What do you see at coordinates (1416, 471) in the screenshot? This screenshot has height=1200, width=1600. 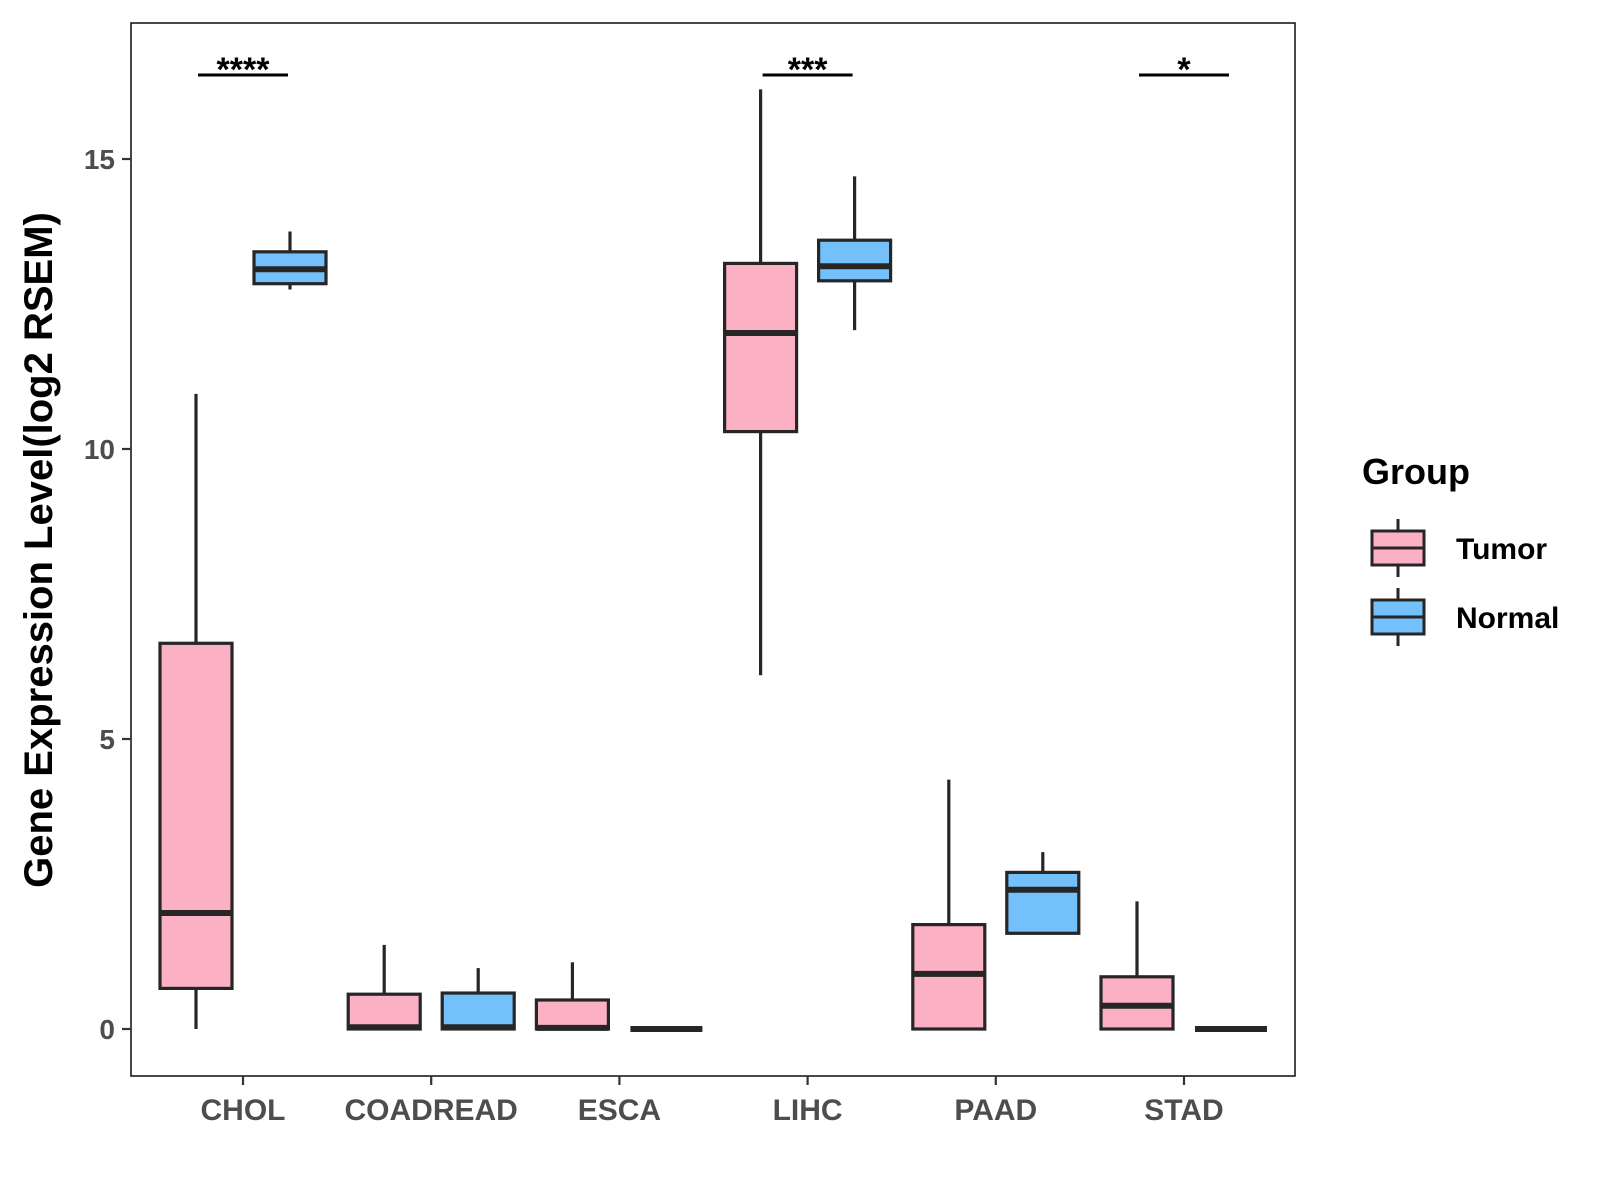 I see `legend-title: Group` at bounding box center [1416, 471].